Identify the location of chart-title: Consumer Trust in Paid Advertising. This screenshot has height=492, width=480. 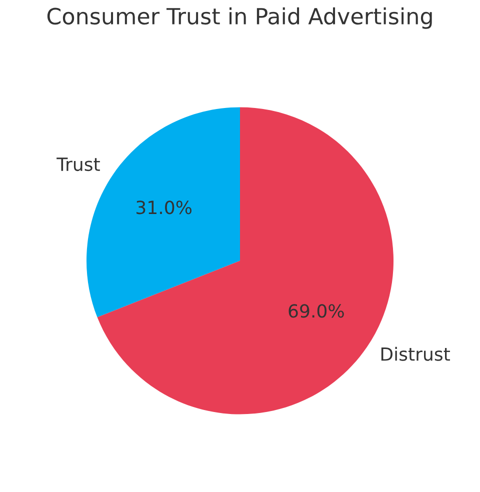
(239, 18).